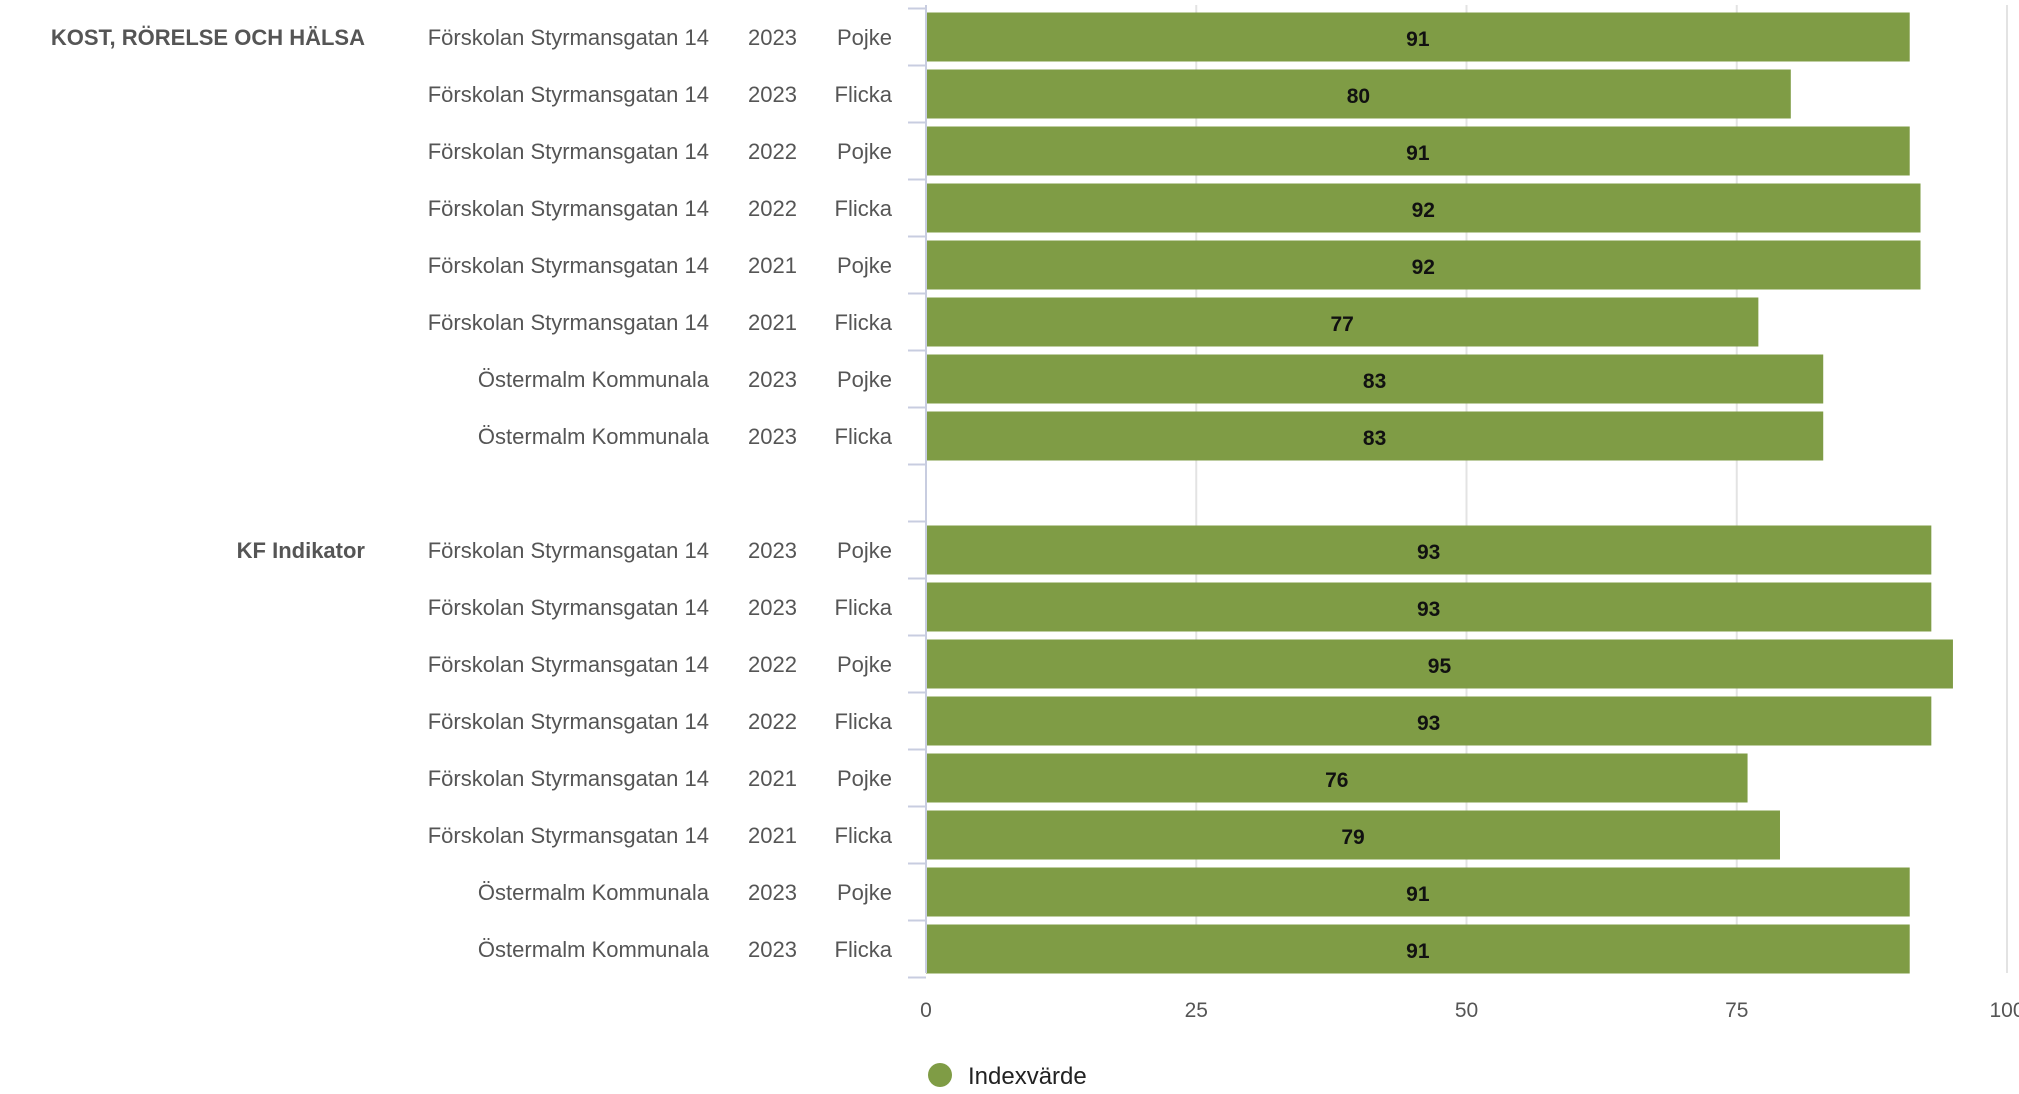  Describe the element at coordinates (1352, 837) in the screenshot. I see `data-label: 79` at that location.